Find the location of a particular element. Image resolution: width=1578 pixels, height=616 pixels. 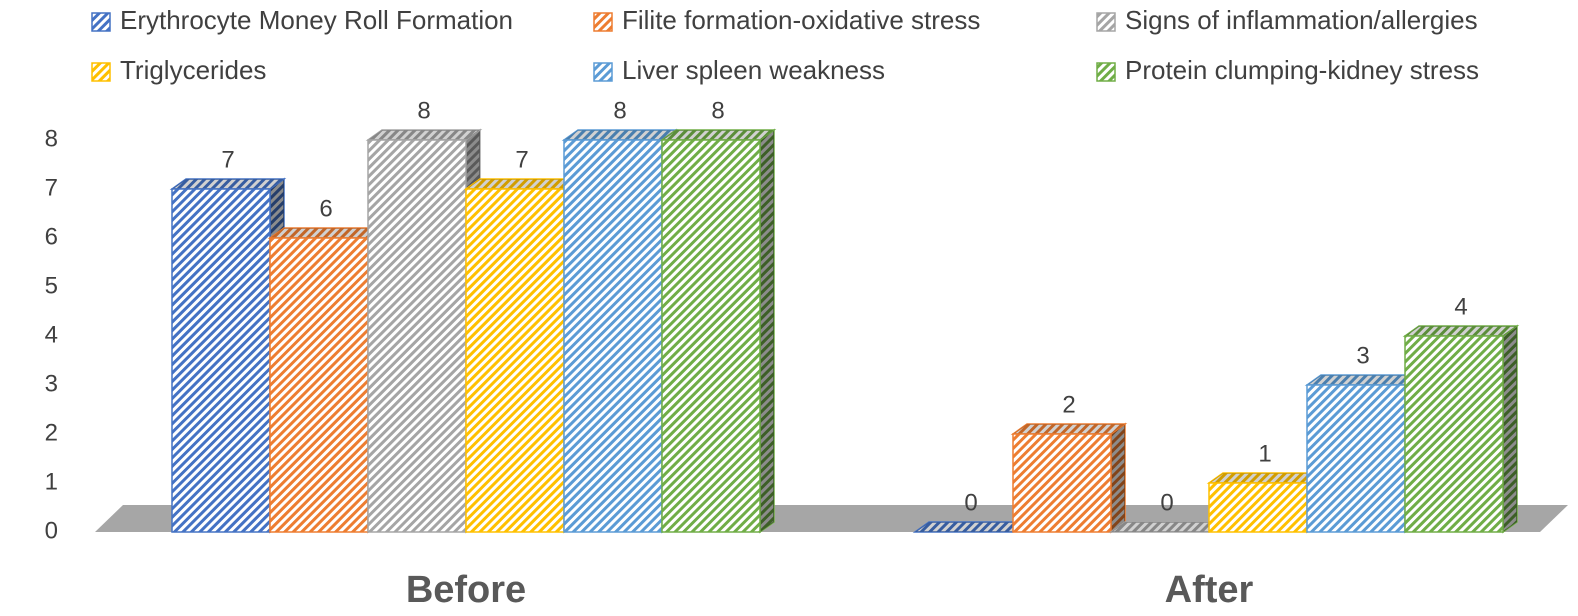

legend-label: Filite formation-oxidative stress is located at coordinates (801, 20).